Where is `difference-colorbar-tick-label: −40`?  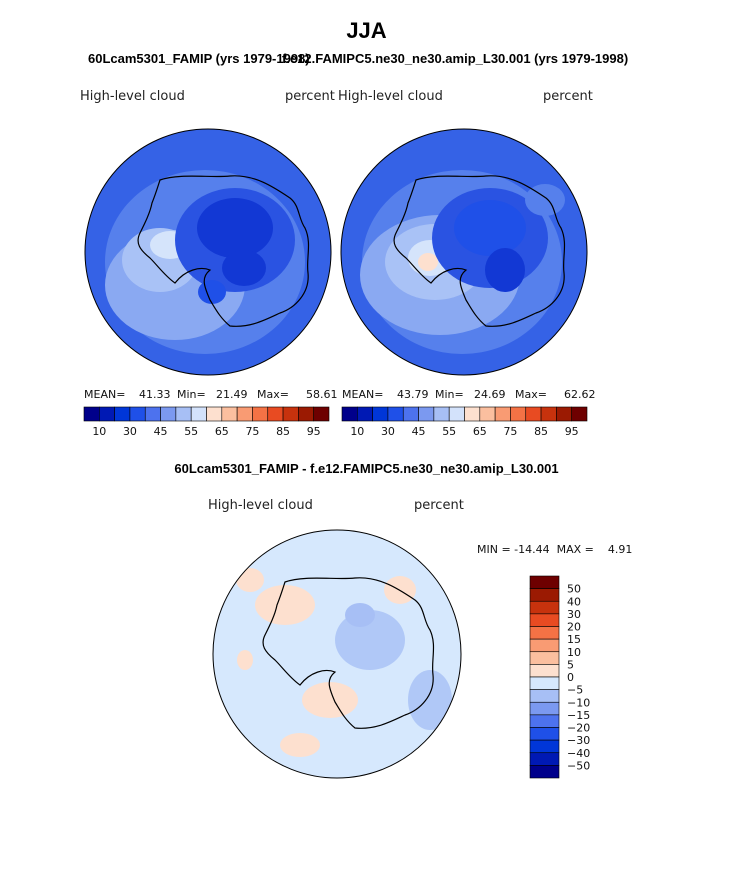
difference-colorbar-tick-label: −40 is located at coordinates (578, 753).